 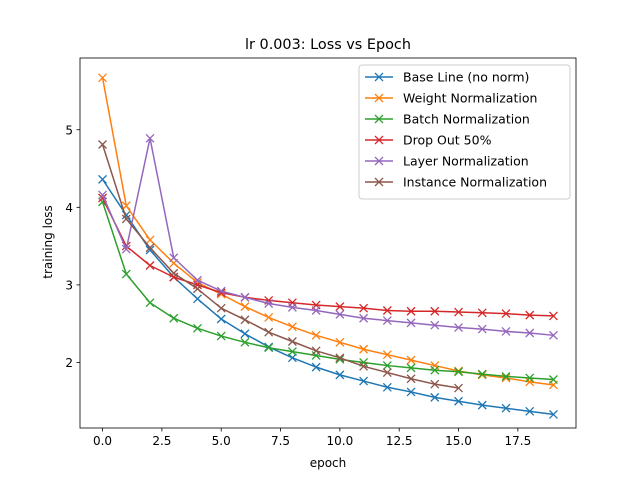 What do you see at coordinates (466, 77) in the screenshot?
I see `legend-label: Base Line (no norm)` at bounding box center [466, 77].